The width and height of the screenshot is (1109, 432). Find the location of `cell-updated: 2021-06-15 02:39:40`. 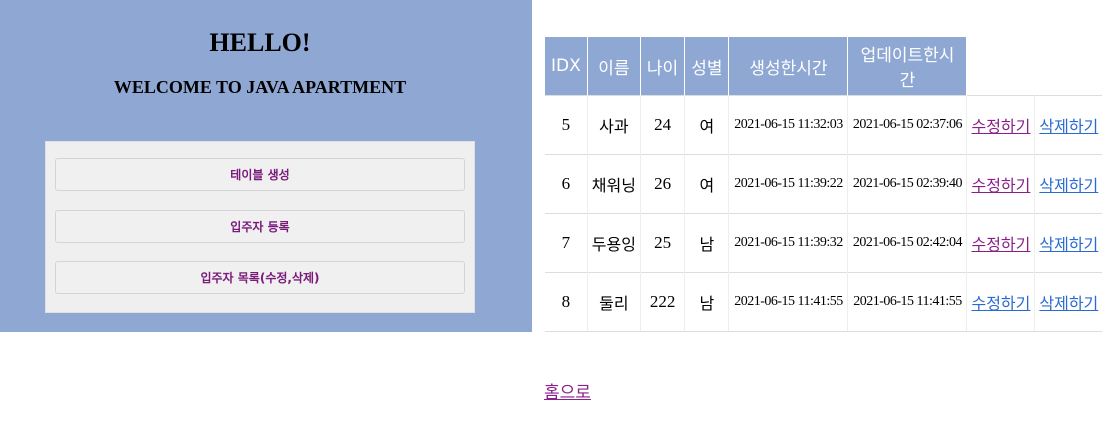

cell-updated: 2021-06-15 02:39:40 is located at coordinates (907, 184).